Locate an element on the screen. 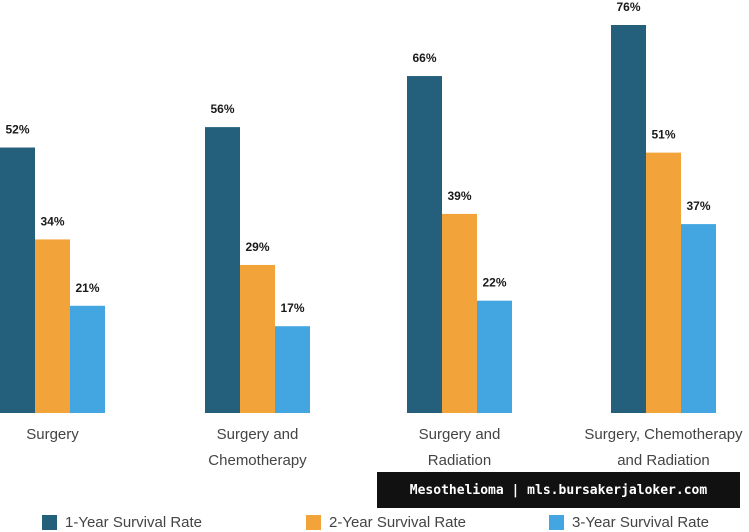 The image size is (749, 532). watermark-text: Mesothelioma | mls.bursakerjaloker.com is located at coordinates (558, 490).